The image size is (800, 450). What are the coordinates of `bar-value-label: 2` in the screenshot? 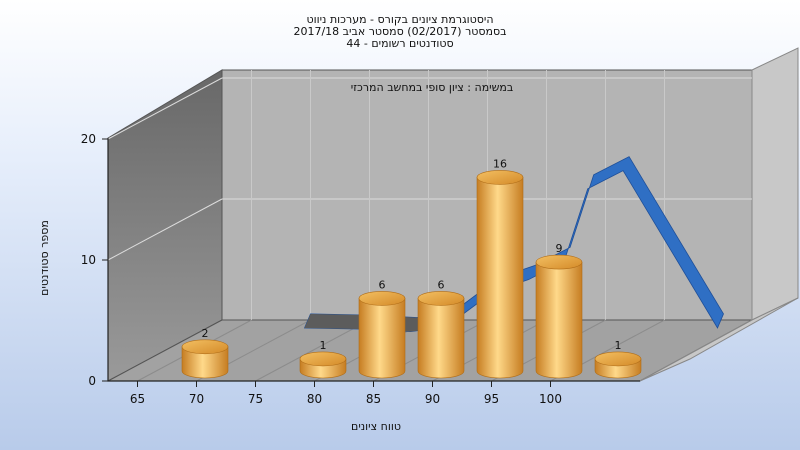 It's located at (205, 333).